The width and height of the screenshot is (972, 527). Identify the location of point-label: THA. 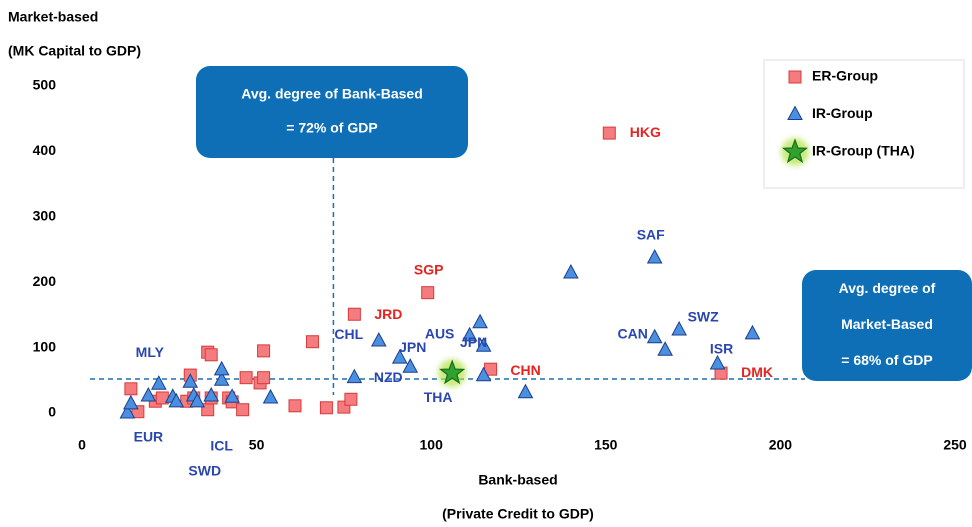
(438, 397).